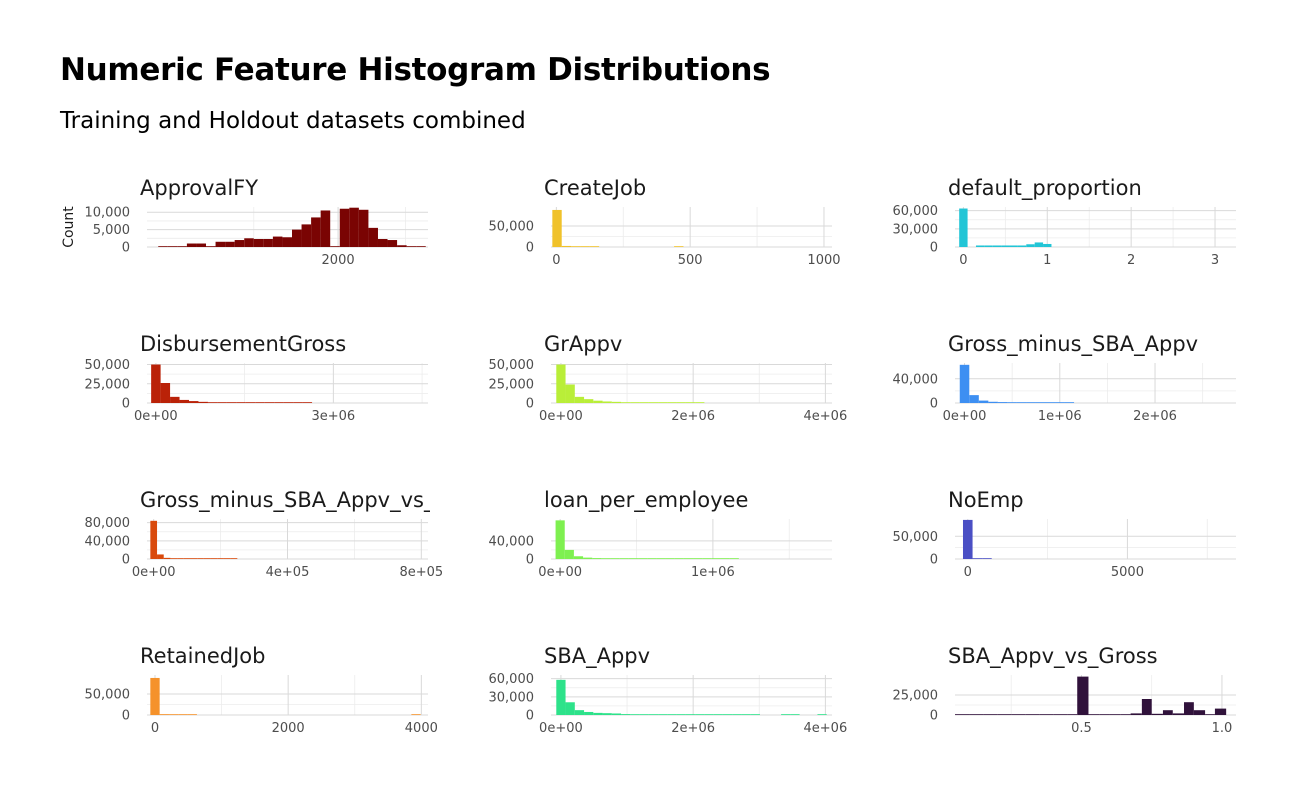 This screenshot has width=1296, height=800. I want to click on chart-subtitle: Training and Holdout datasets combined, so click(293, 121).